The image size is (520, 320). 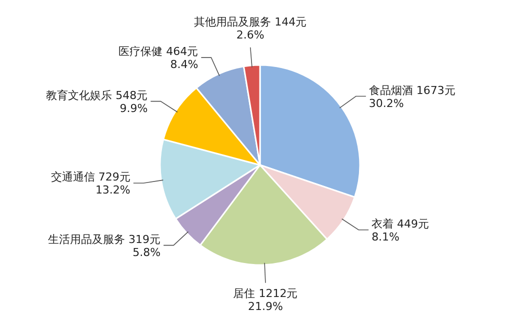 What do you see at coordinates (158, 58) in the screenshot?
I see `slice-label: 医疗保健 464元 8.4%` at bounding box center [158, 58].